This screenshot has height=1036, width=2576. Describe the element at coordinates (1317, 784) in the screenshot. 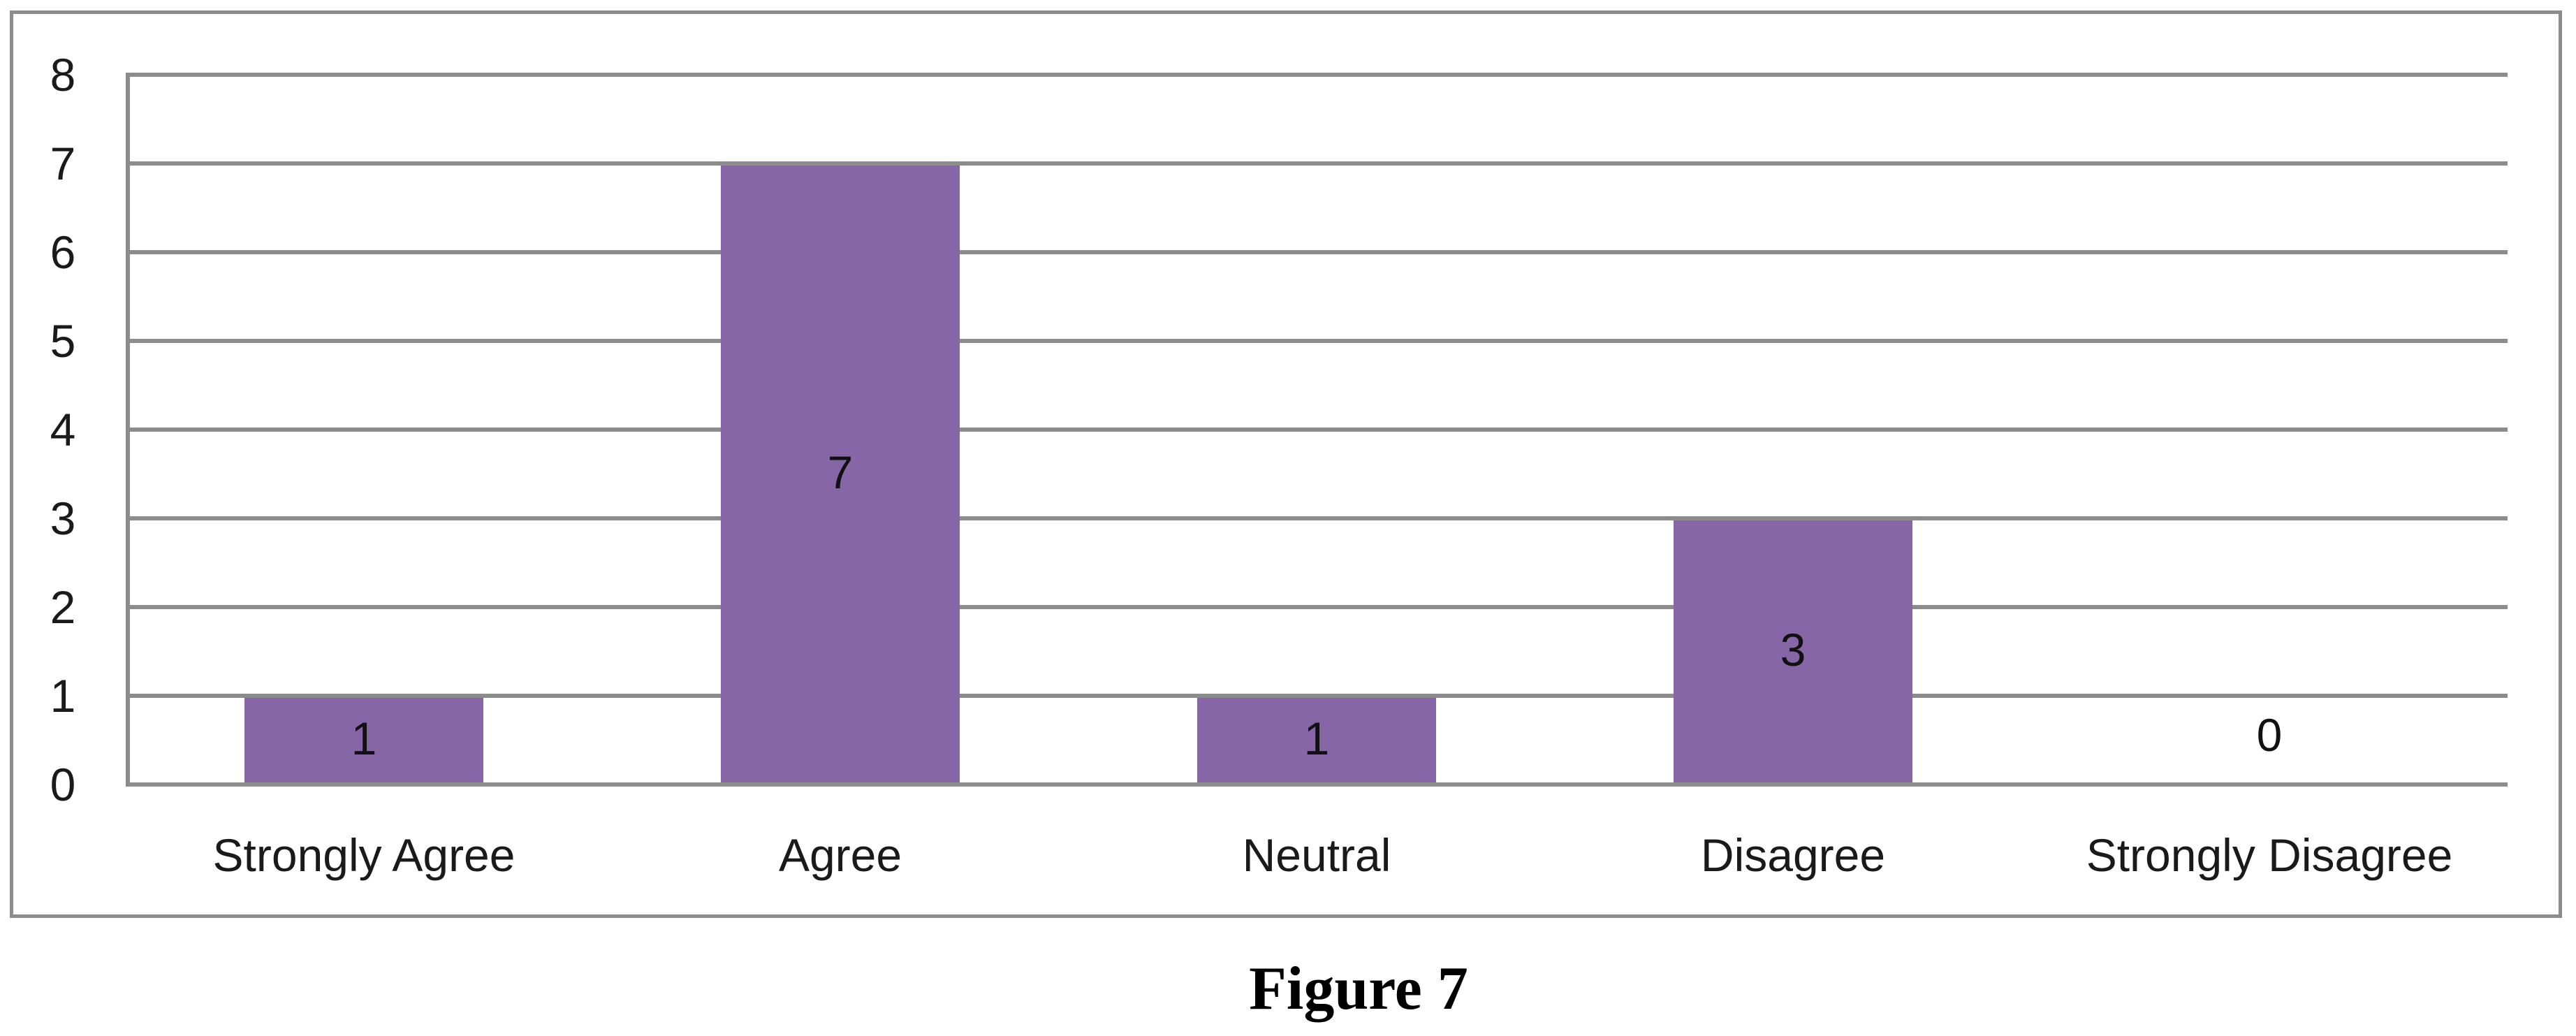

I see `x-axis-line` at that location.